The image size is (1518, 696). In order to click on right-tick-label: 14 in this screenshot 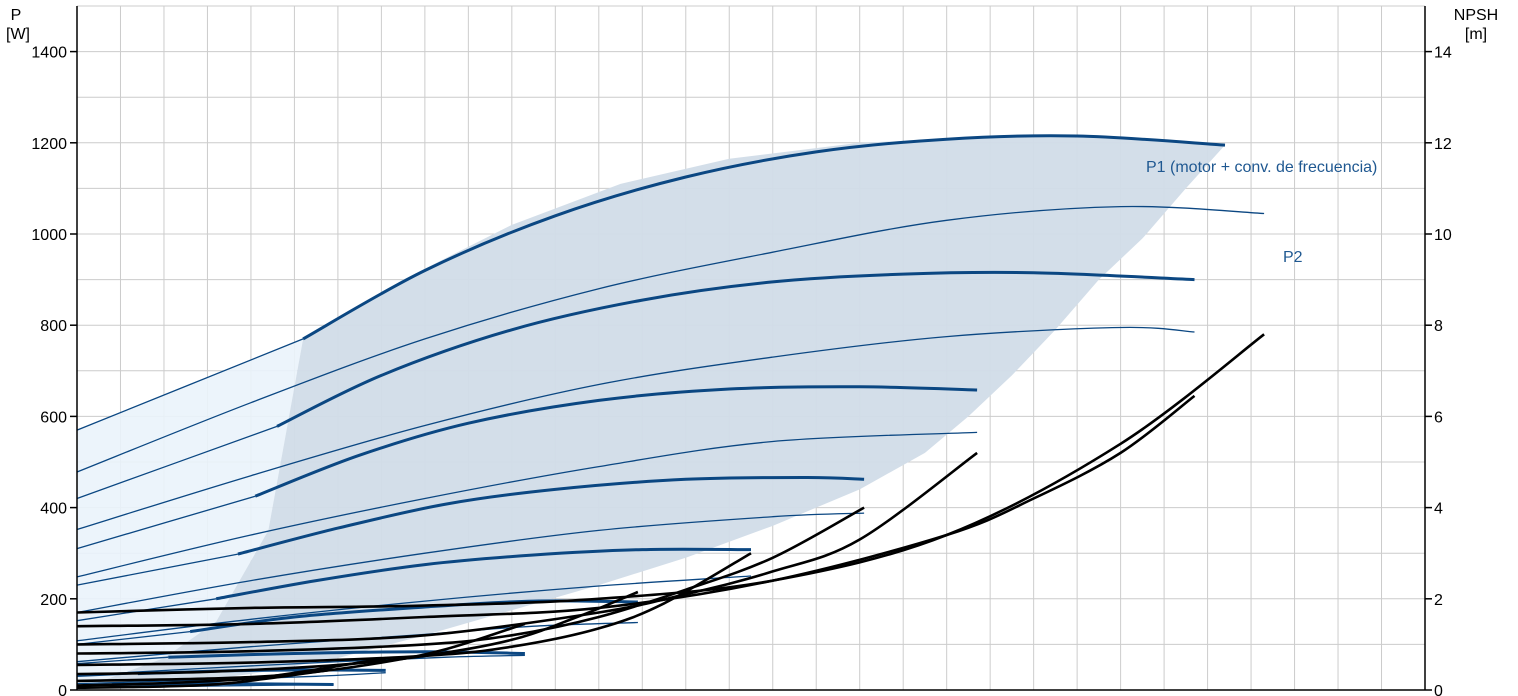, I will do `click(1443, 53)`.